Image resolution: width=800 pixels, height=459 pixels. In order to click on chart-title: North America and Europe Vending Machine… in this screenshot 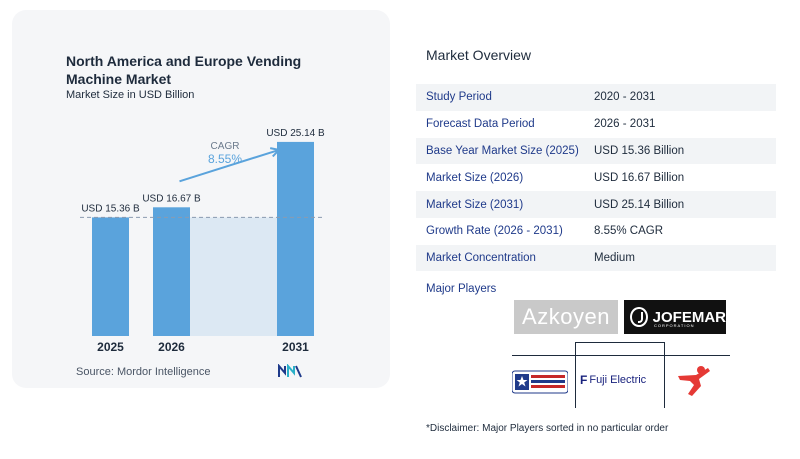, I will do `click(184, 70)`.